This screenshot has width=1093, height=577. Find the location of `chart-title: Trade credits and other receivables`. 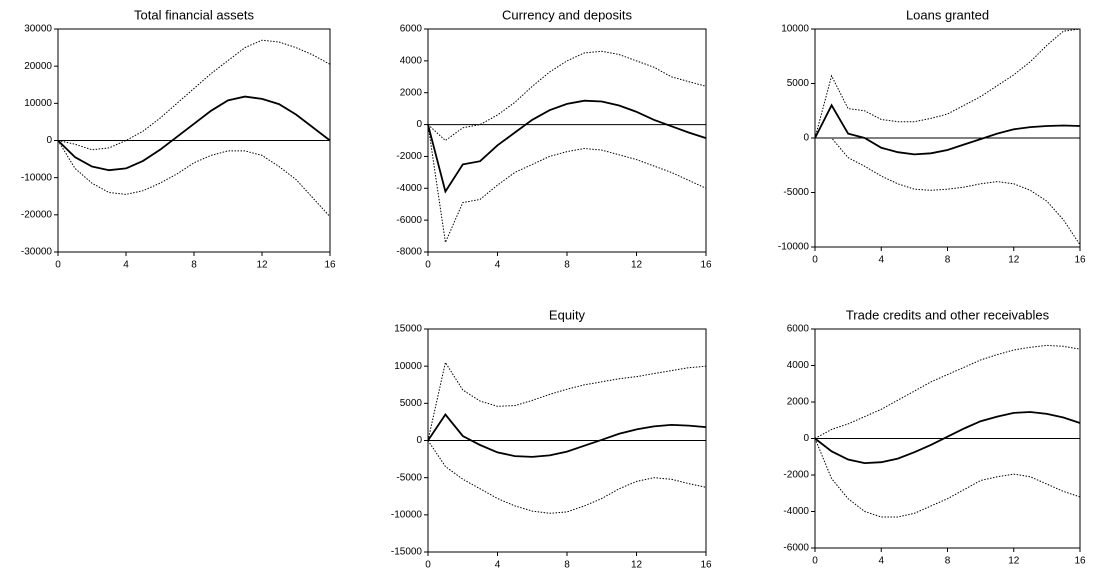

chart-title: Trade credits and other receivables is located at coordinates (948, 314).